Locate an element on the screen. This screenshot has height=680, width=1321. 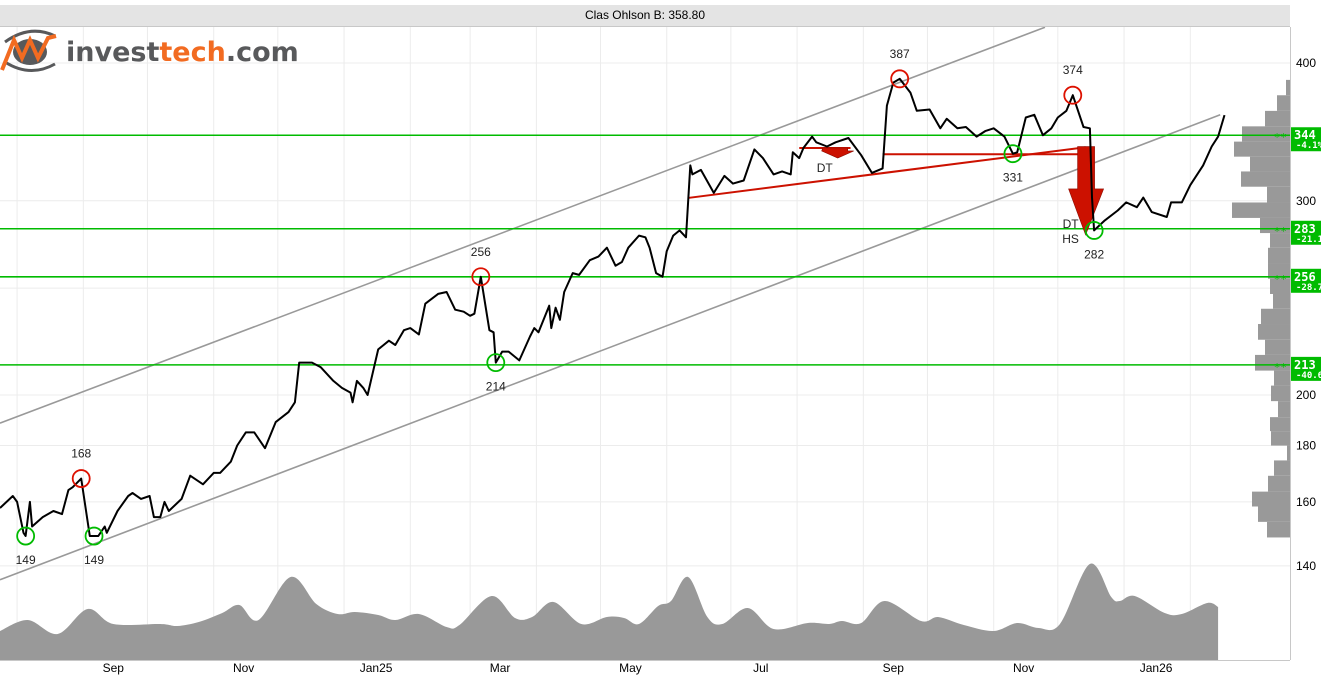
level-label: 344-4.1% is located at coordinates (1306, 139).